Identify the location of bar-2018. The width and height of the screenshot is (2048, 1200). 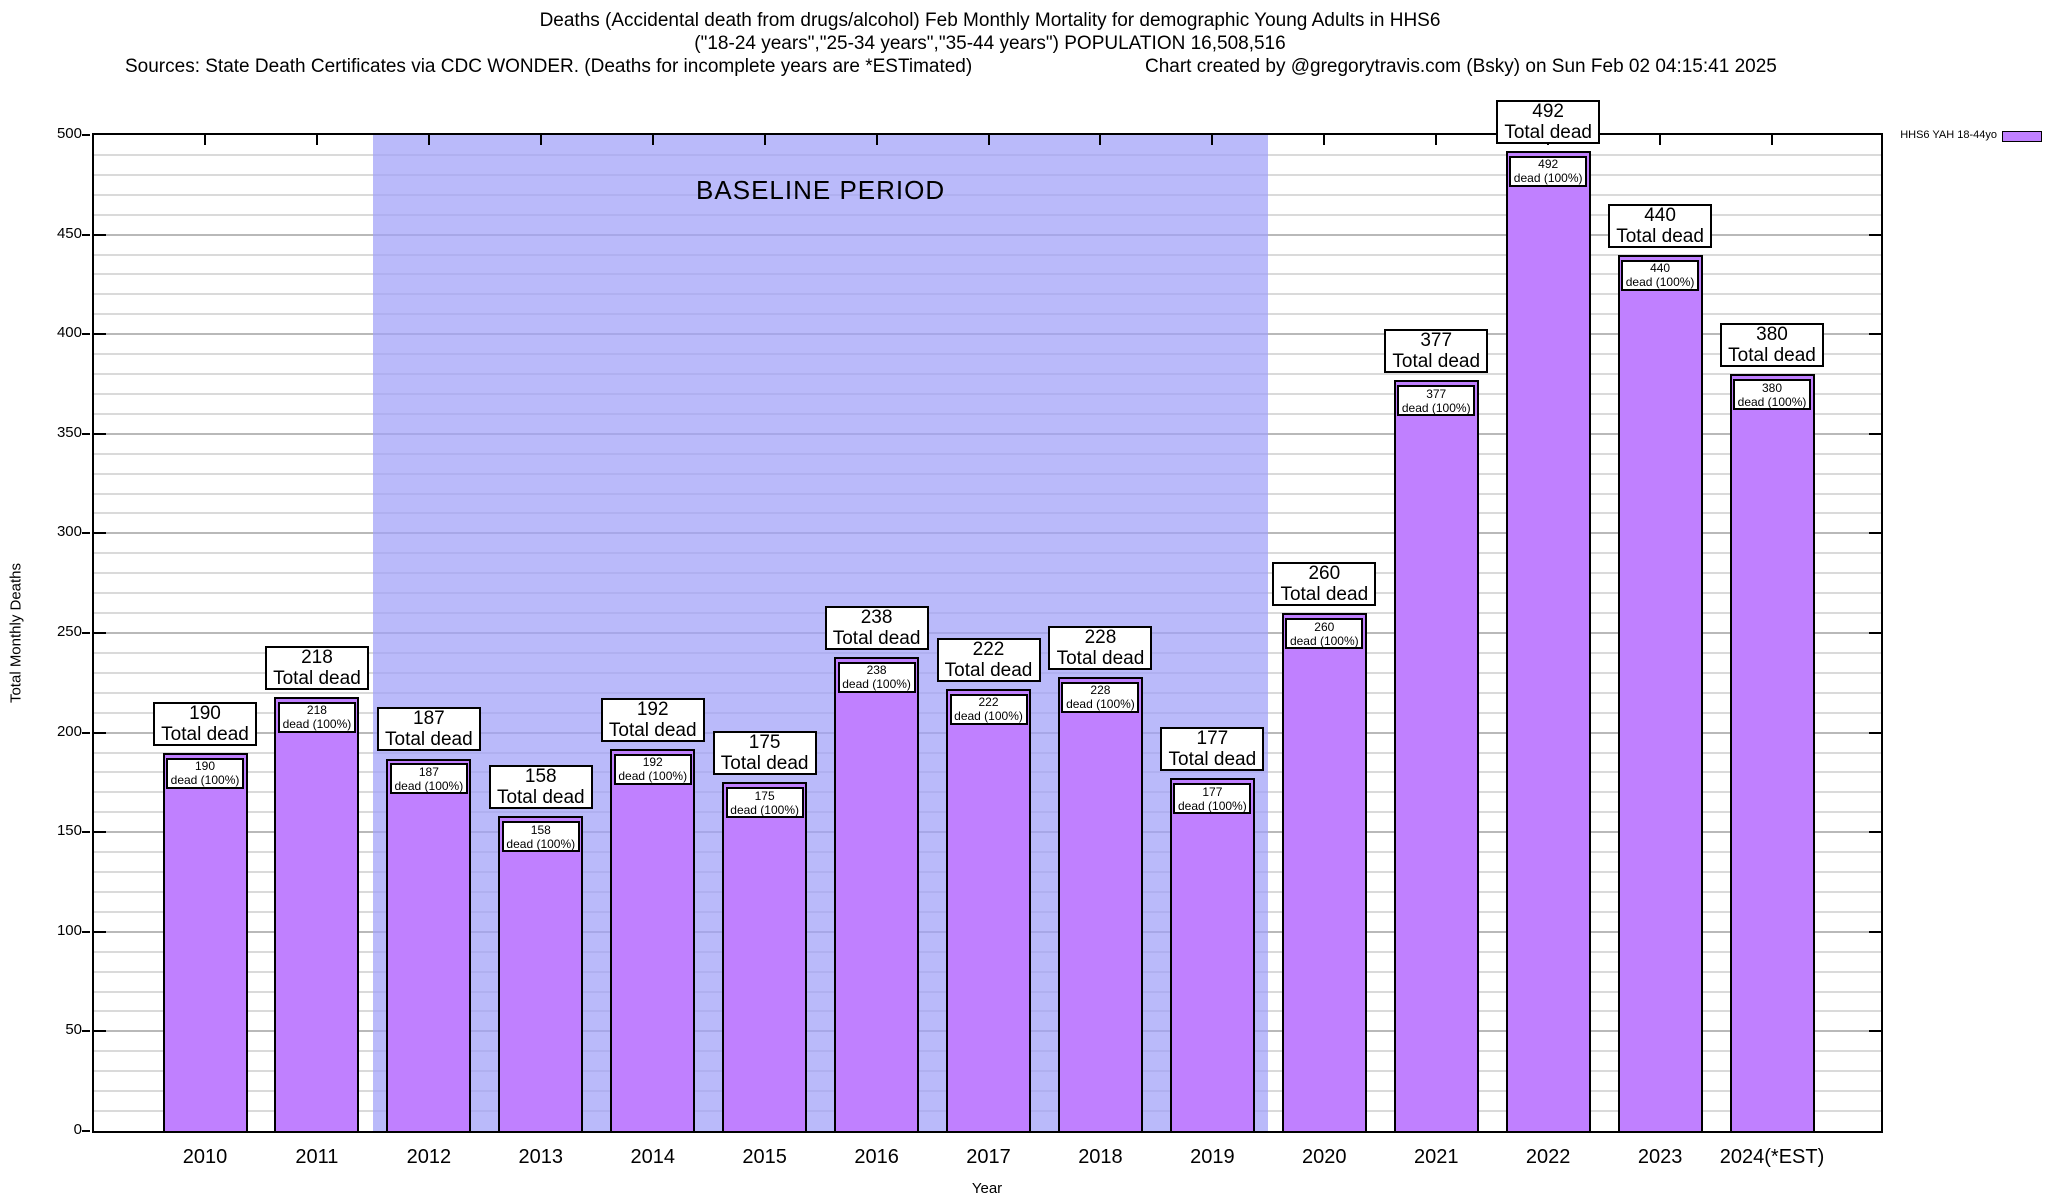
(1100, 903).